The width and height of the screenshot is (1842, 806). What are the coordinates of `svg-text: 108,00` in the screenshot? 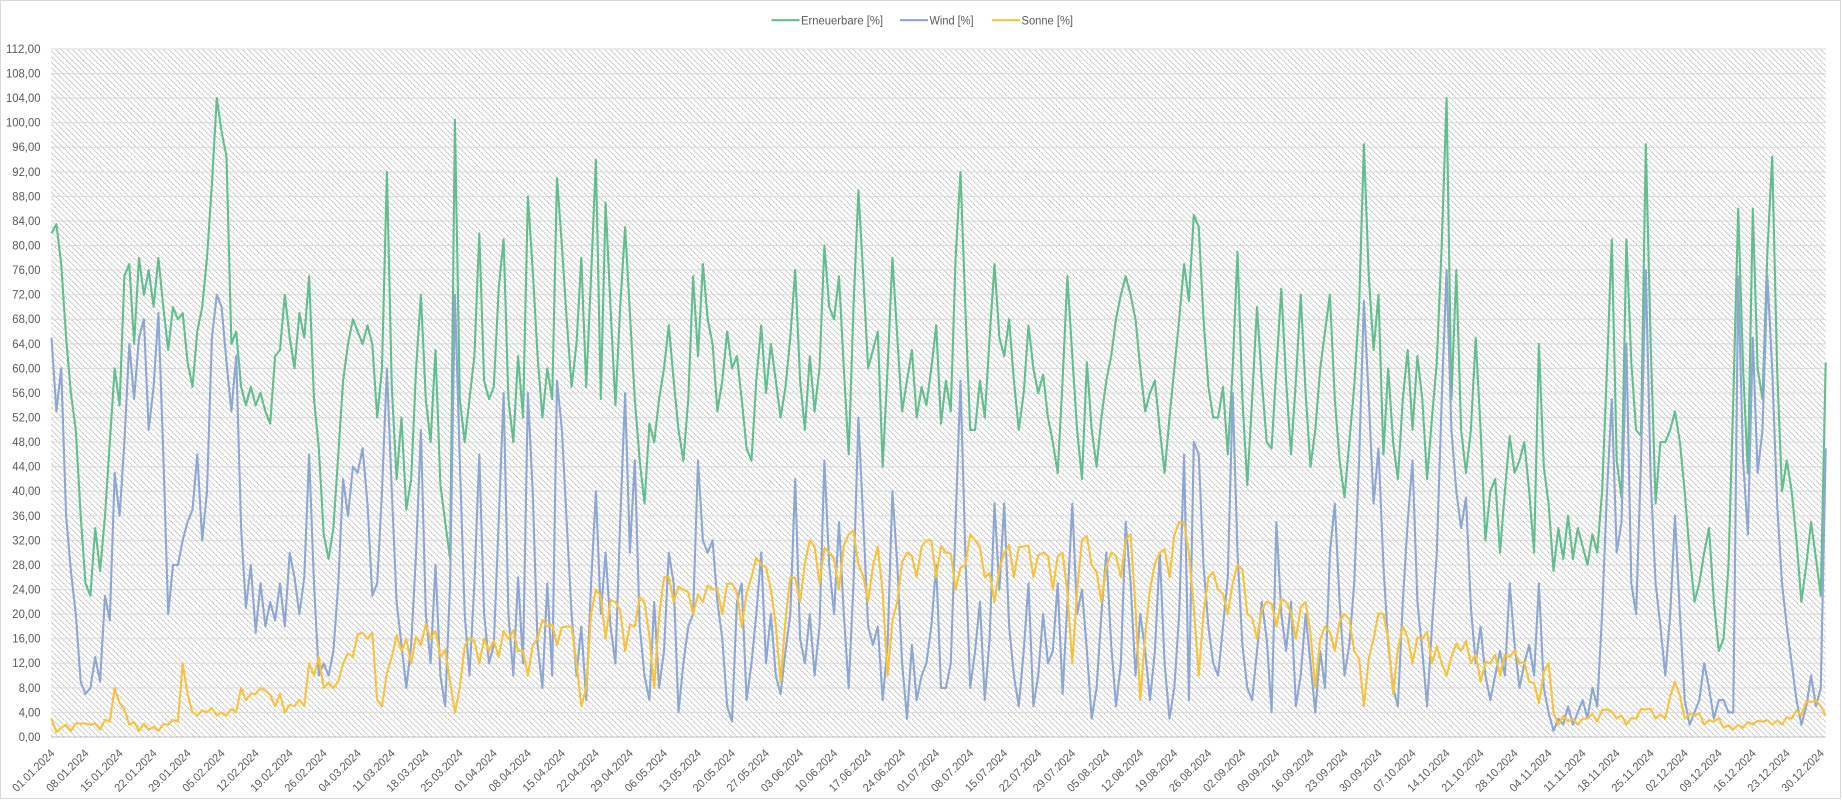 It's located at (23, 74).